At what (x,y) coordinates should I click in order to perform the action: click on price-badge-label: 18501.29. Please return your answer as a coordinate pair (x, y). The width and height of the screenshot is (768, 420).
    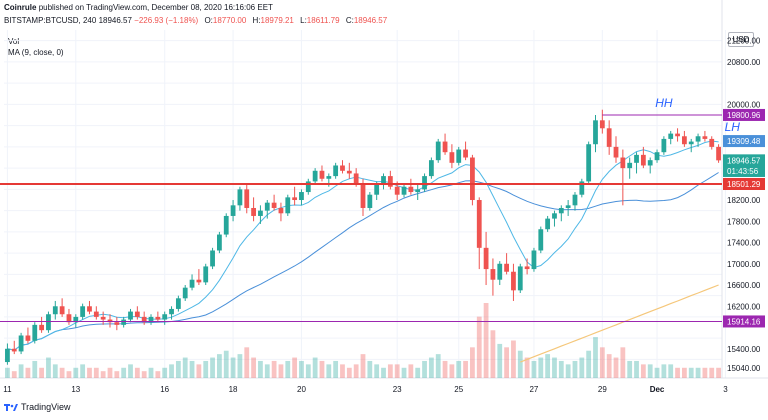
    Looking at the image, I should click on (744, 184).